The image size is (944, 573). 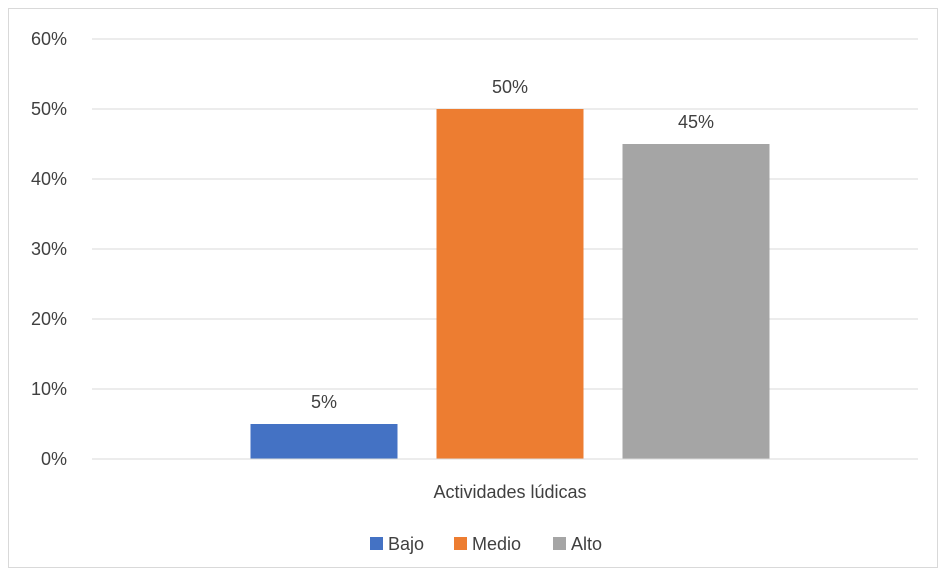 What do you see at coordinates (49, 319) in the screenshot?
I see `y-tick-label: 20%` at bounding box center [49, 319].